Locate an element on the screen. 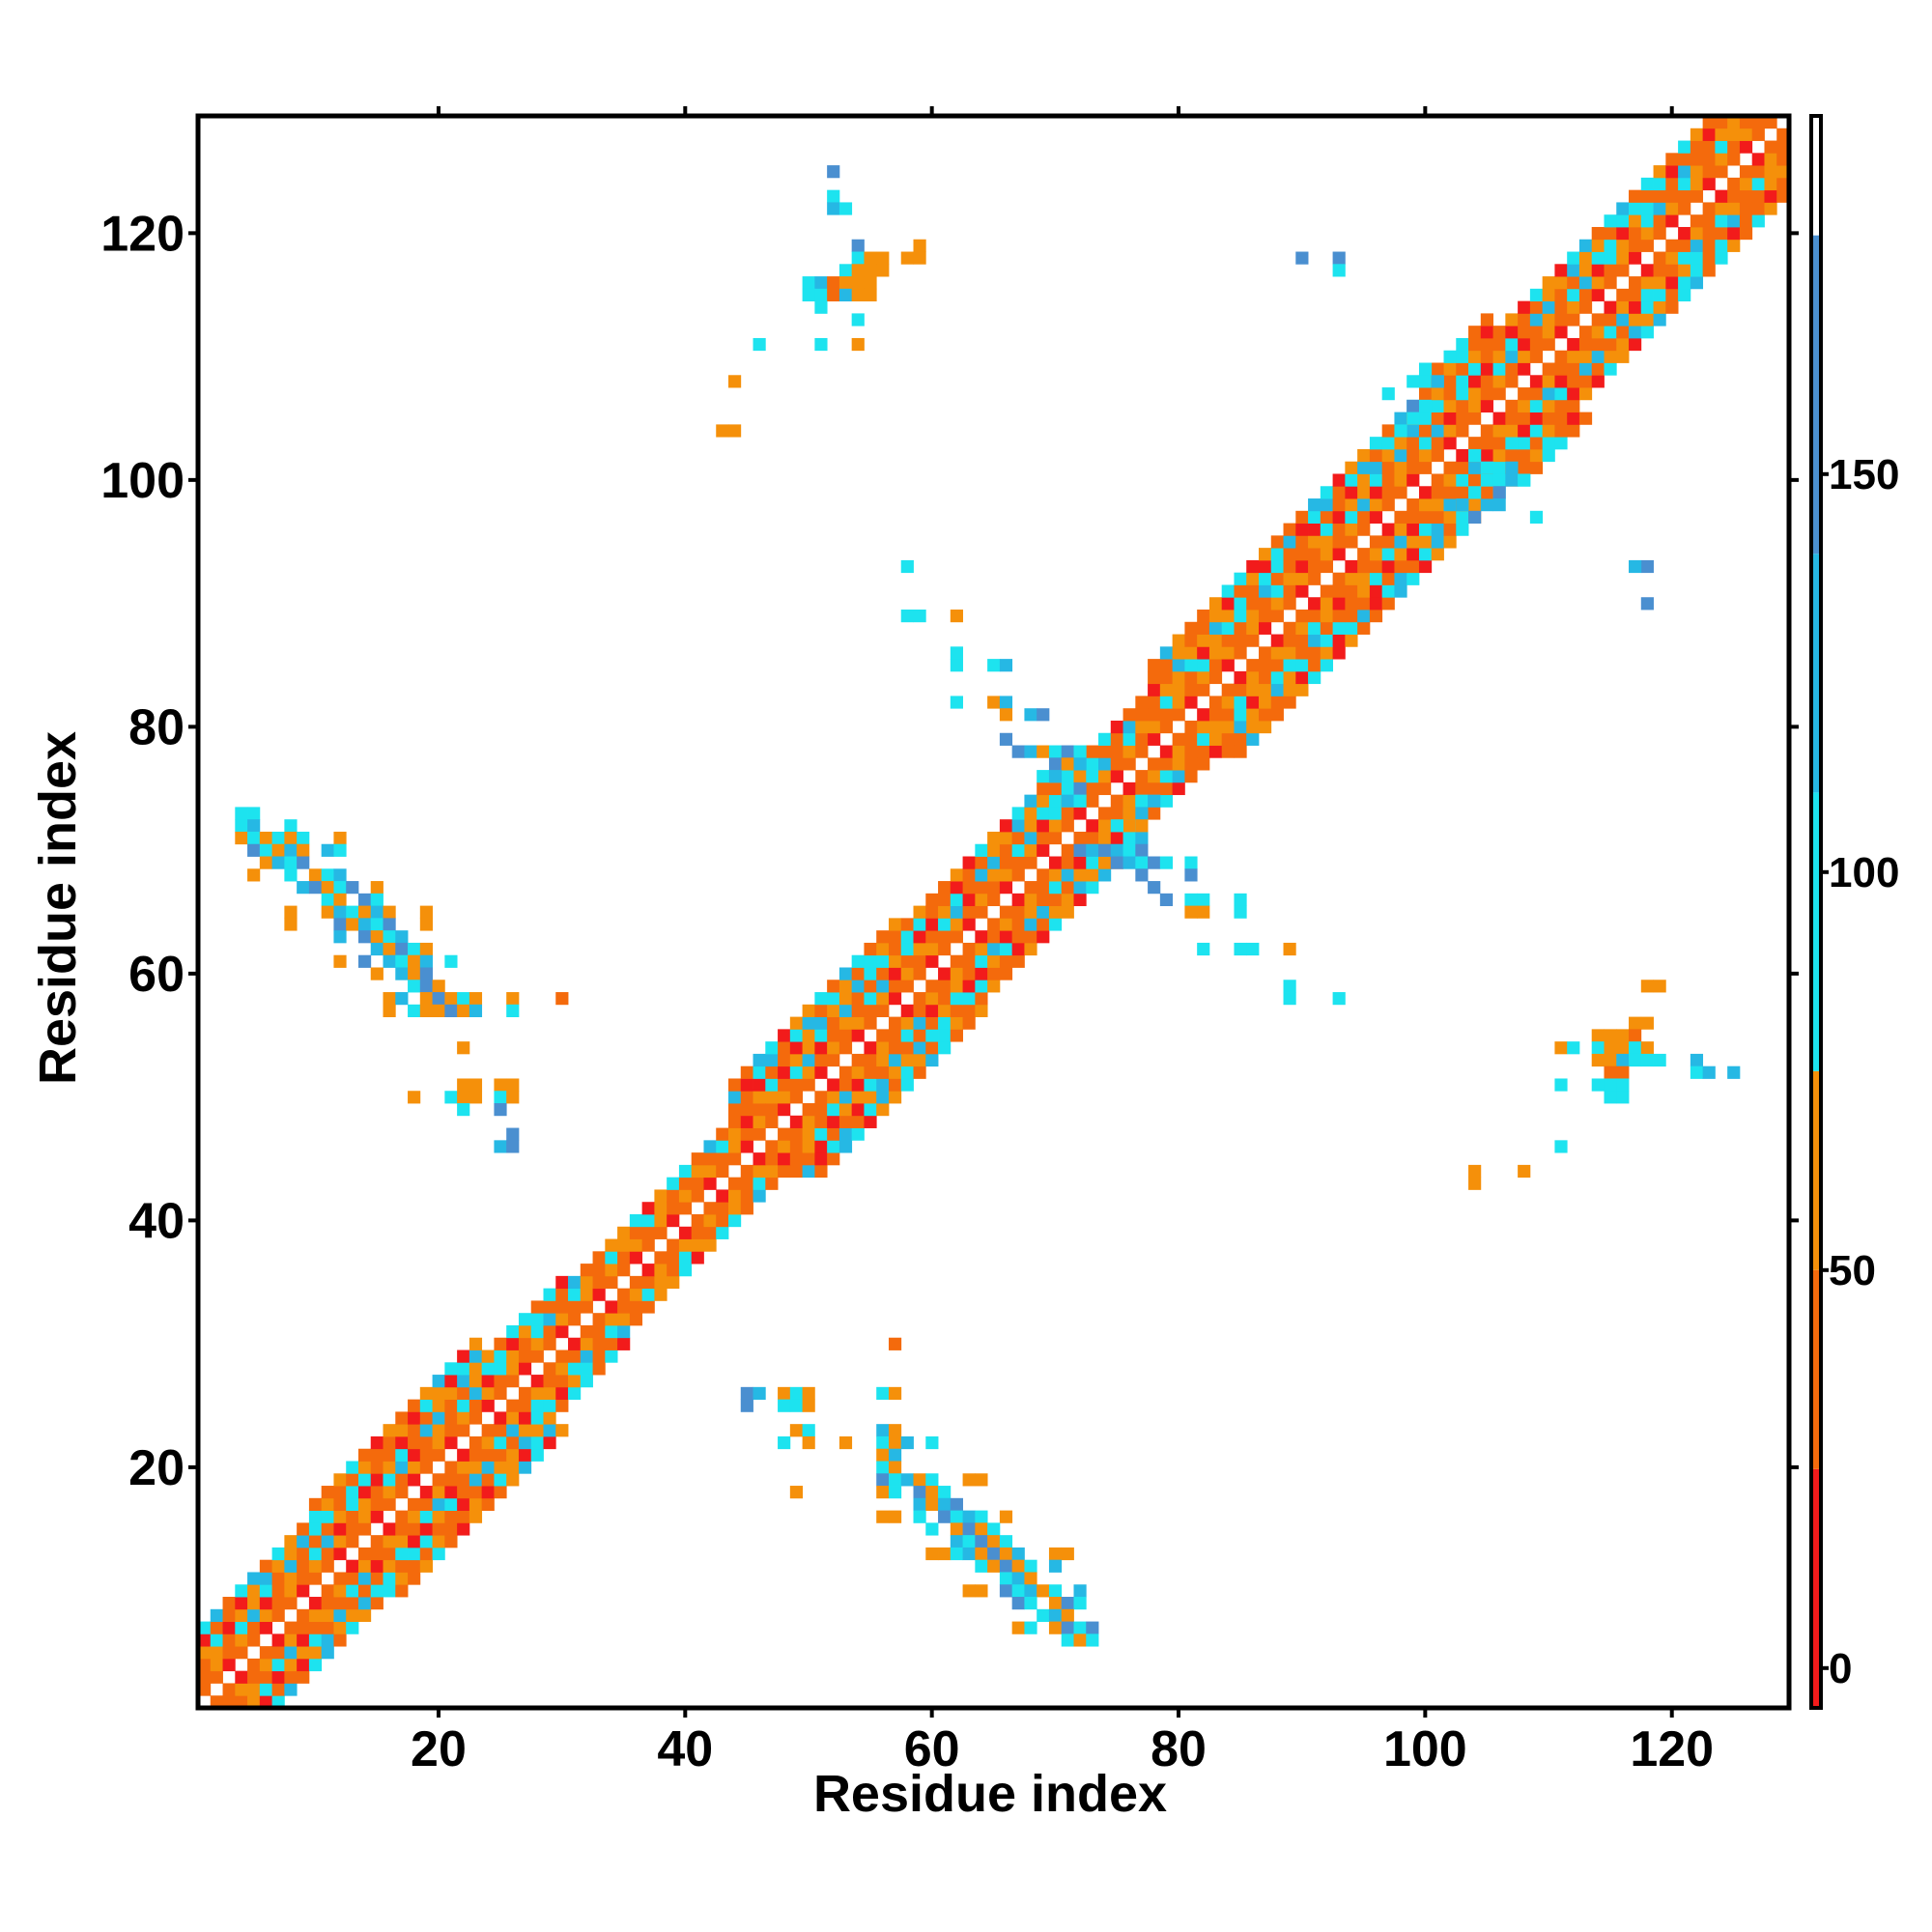  colorbar-tick-label: 150 is located at coordinates (1864, 474).